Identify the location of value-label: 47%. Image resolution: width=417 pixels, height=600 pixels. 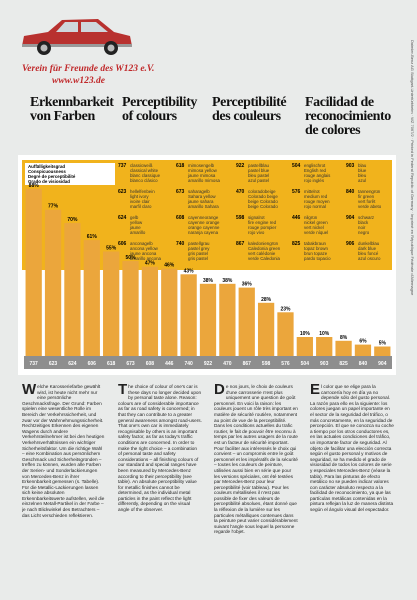
(150, 264).